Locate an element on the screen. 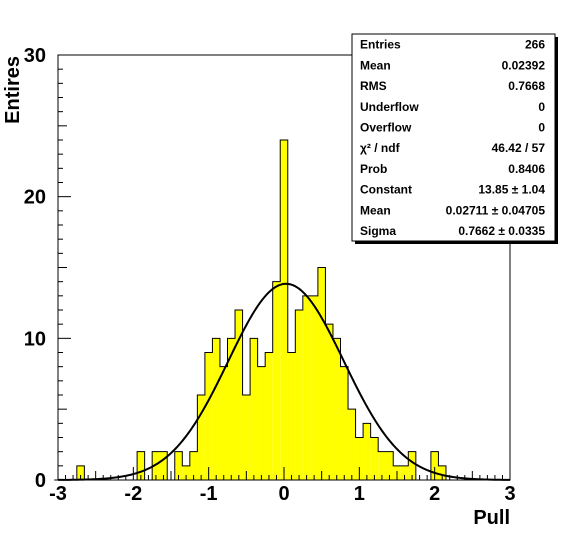 This screenshot has width=567, height=533. stats-label: Prob is located at coordinates (373, 169).